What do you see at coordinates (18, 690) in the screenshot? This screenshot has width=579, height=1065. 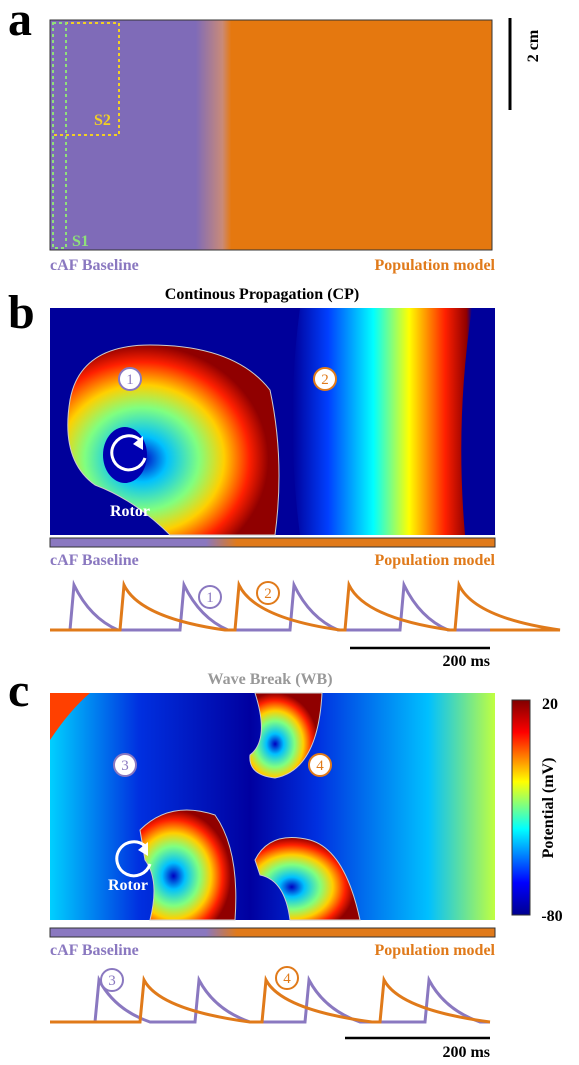 I see `panel-label: c` at bounding box center [18, 690].